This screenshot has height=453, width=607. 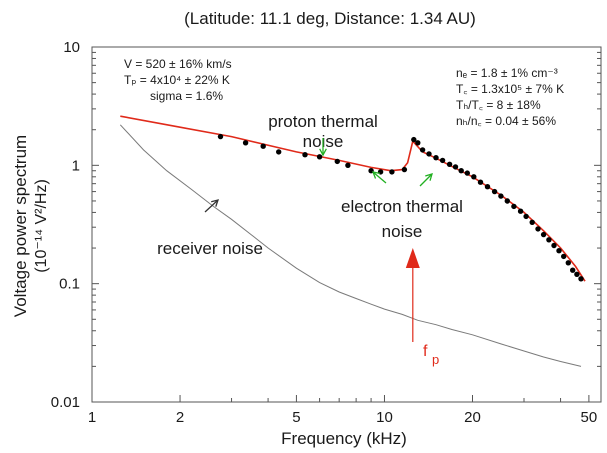 What do you see at coordinates (412, 258) in the screenshot?
I see `fp-arrow-head` at bounding box center [412, 258].